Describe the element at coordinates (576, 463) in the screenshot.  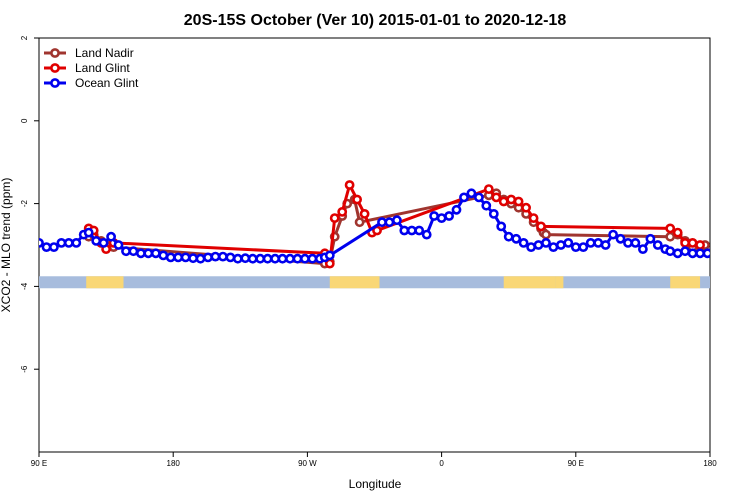
I see `x-tick-label: 90 E` at that location.